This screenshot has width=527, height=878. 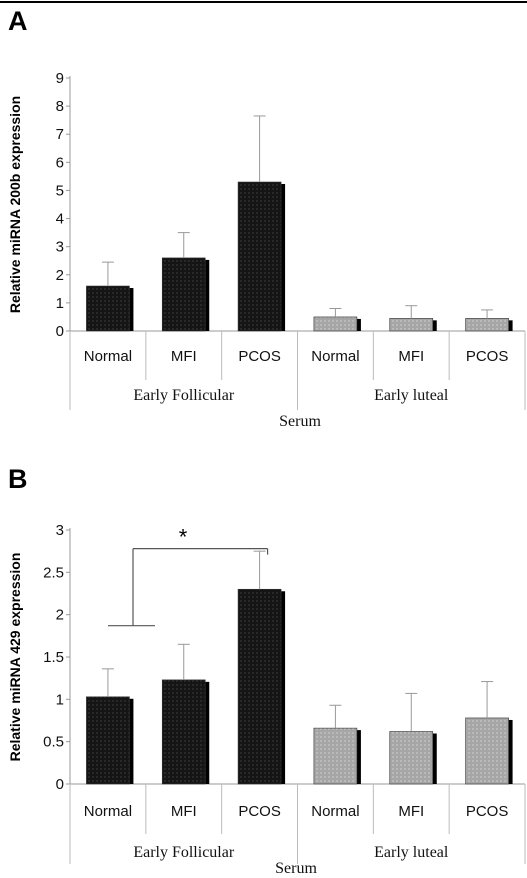 I want to click on panel-letter: B, so click(x=18, y=479).